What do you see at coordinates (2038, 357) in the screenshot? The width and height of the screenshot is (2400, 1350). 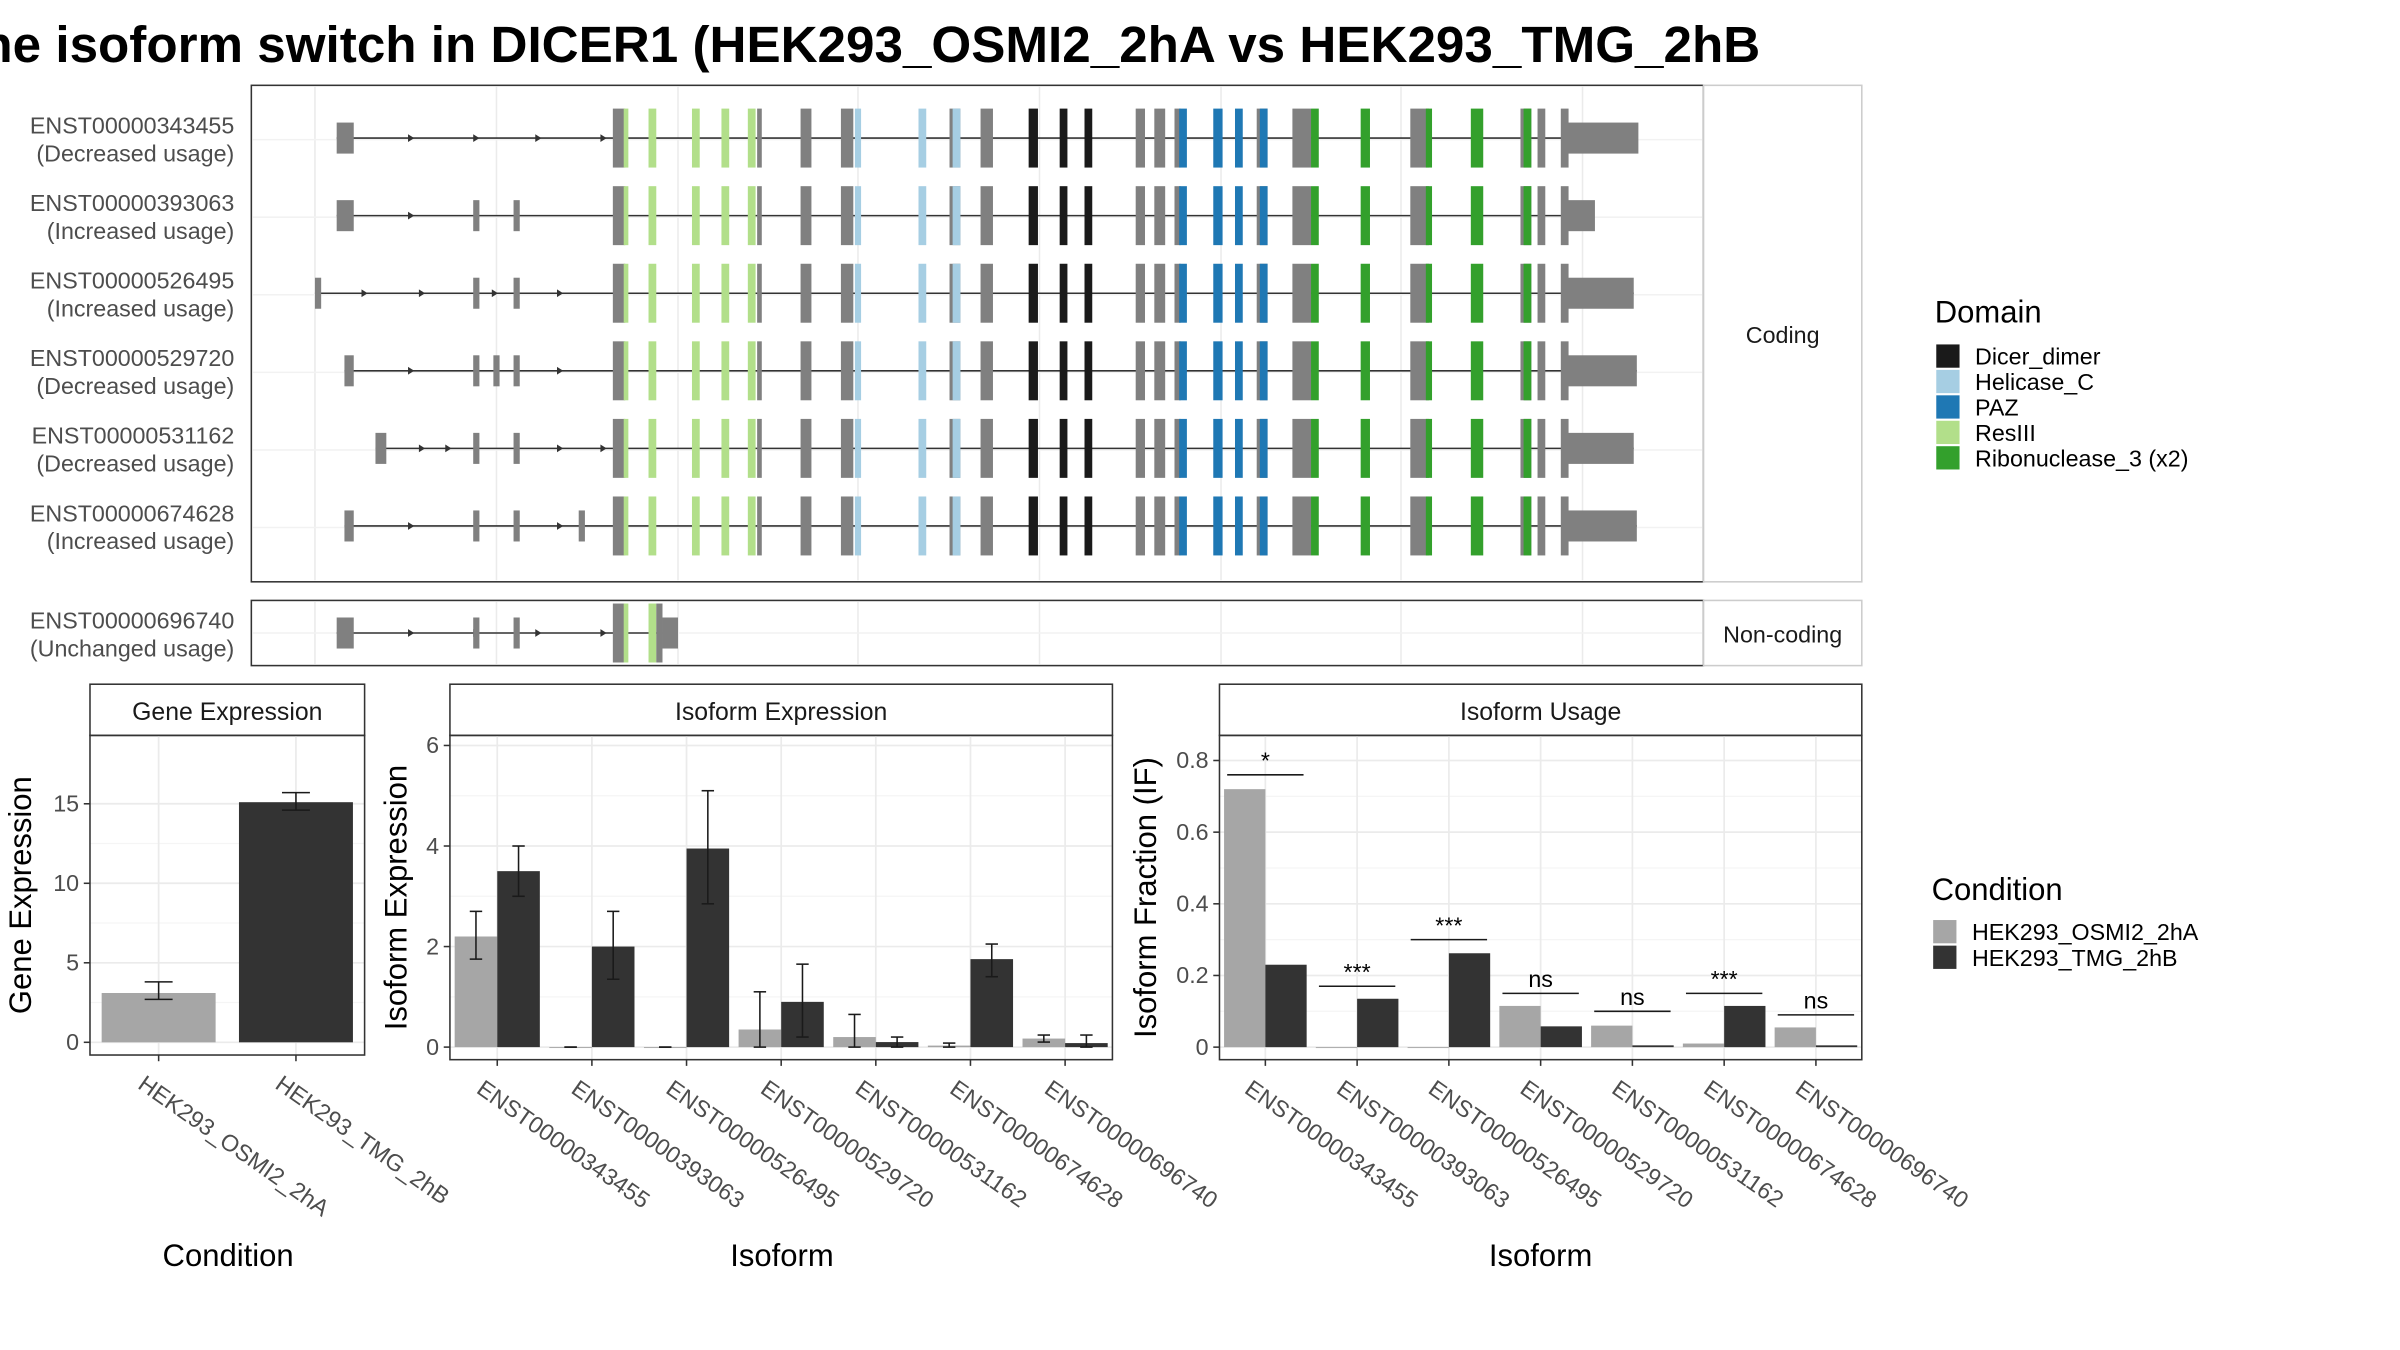 I see `domain-legend-label: Dicer_dimer` at bounding box center [2038, 357].